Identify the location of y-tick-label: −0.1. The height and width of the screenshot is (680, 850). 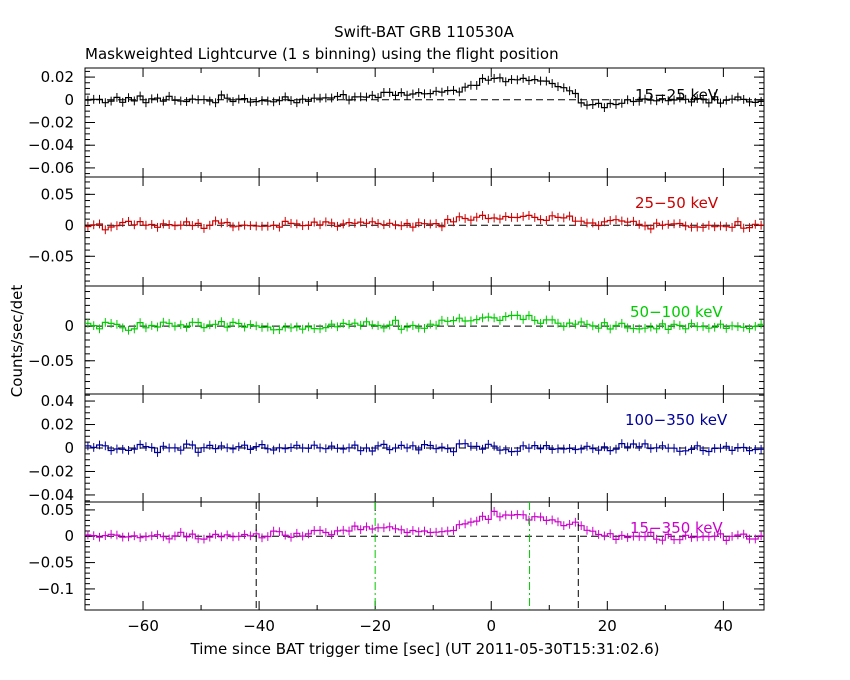
(56, 589).